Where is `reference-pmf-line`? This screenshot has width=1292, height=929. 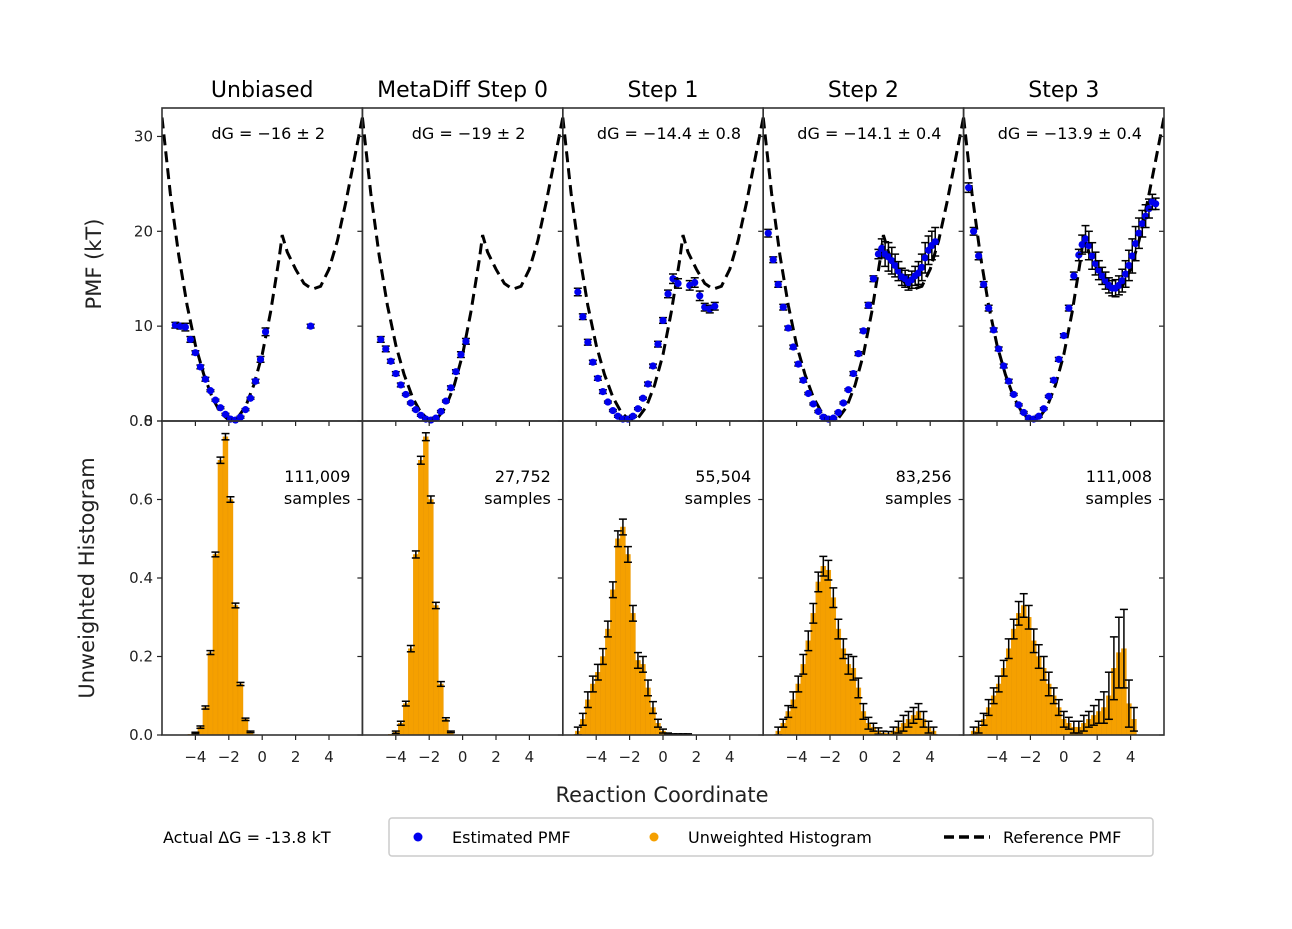 reference-pmf-line is located at coordinates (462, 269).